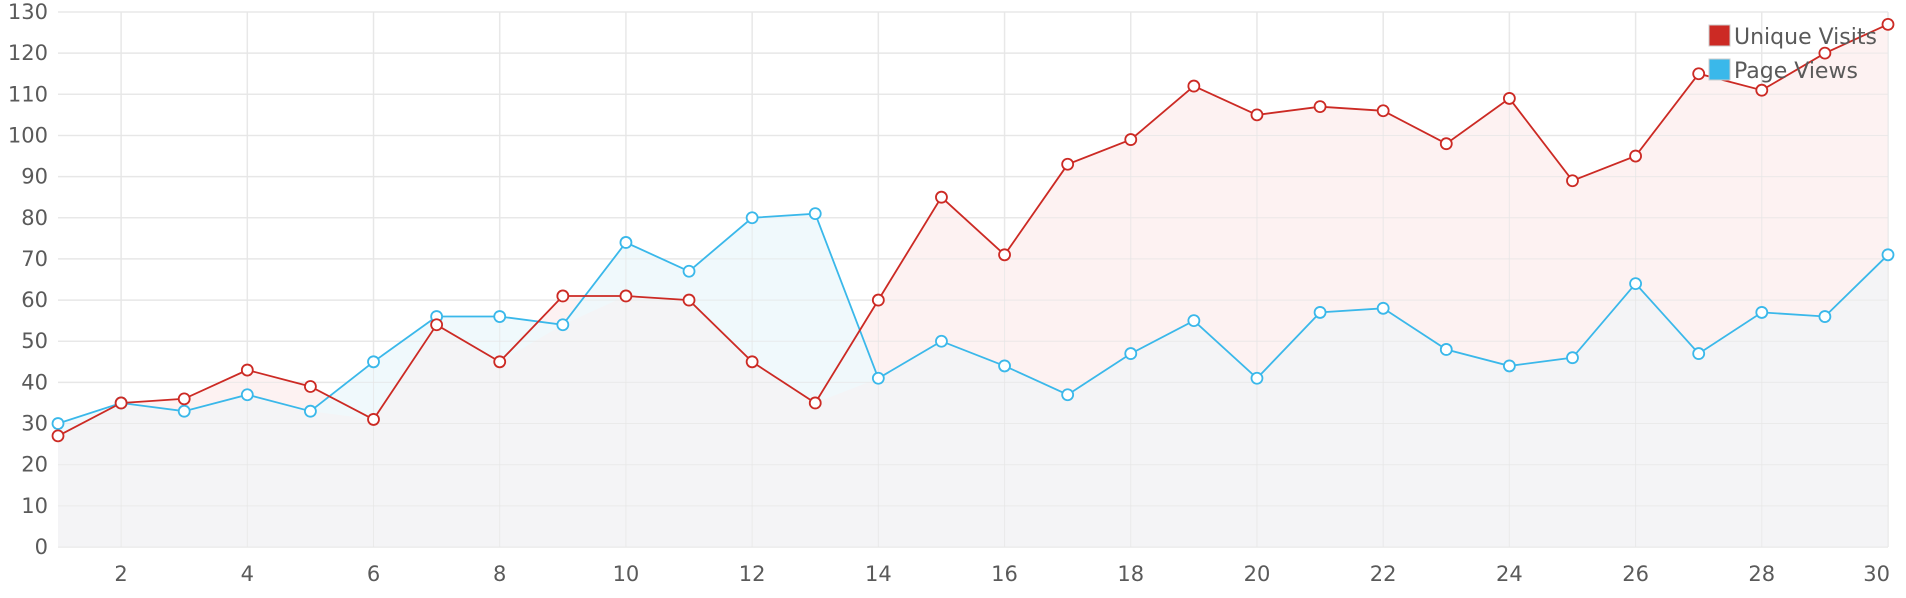 This screenshot has height=598, width=1906. Describe the element at coordinates (41, 547) in the screenshot. I see `y-tick-label: 0` at that location.